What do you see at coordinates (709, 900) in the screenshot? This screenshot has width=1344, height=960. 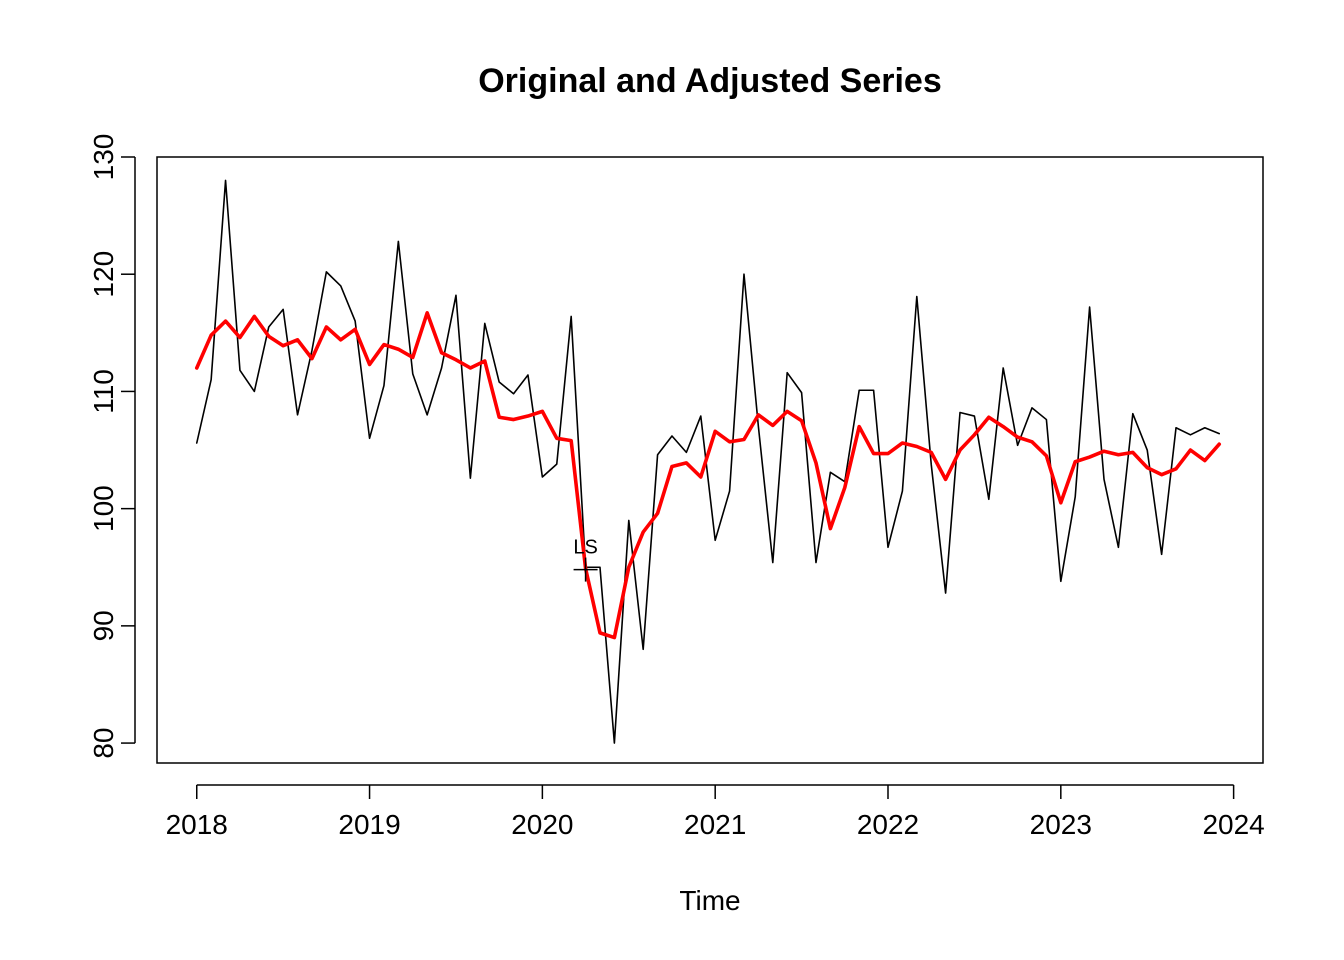 I see `x-axis-title: Time` at bounding box center [709, 900].